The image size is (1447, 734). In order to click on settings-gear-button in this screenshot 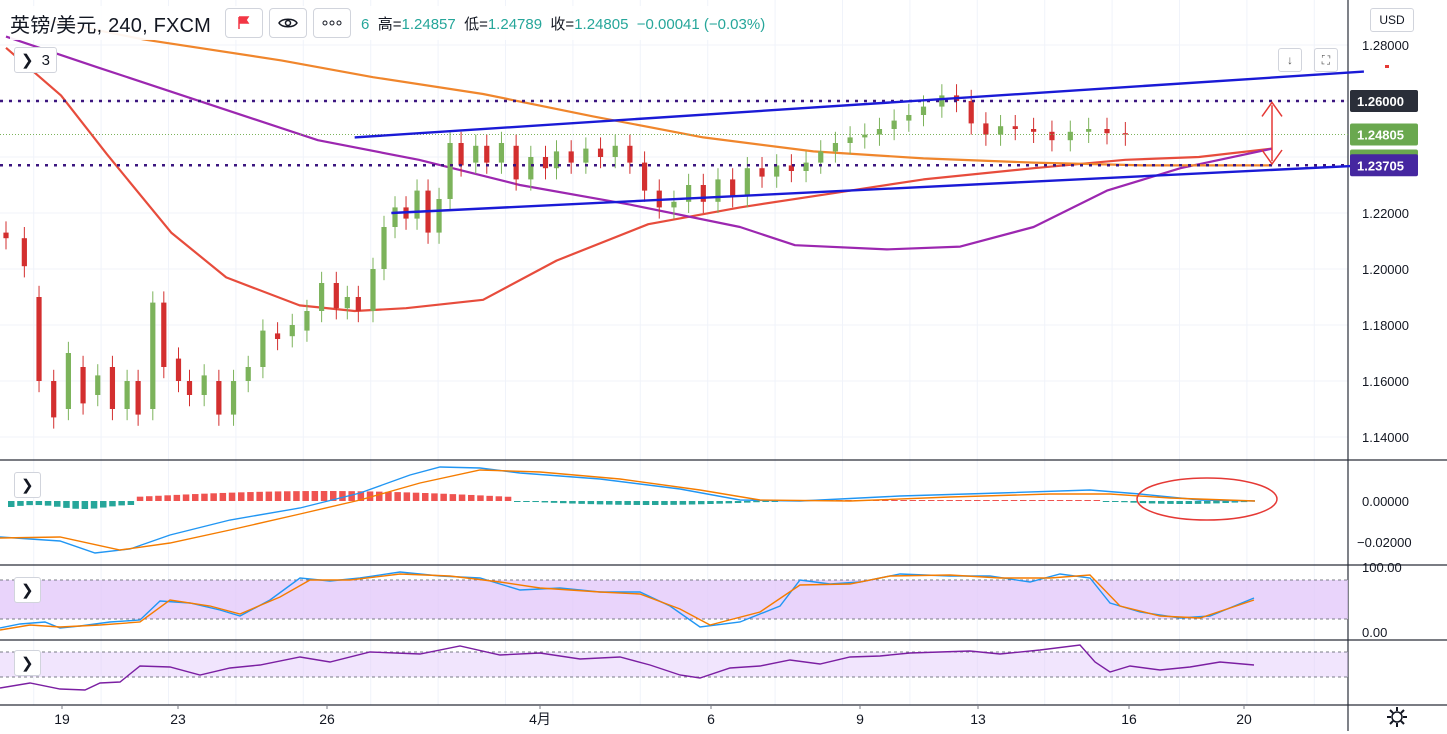, I will do `click(1397, 717)`.